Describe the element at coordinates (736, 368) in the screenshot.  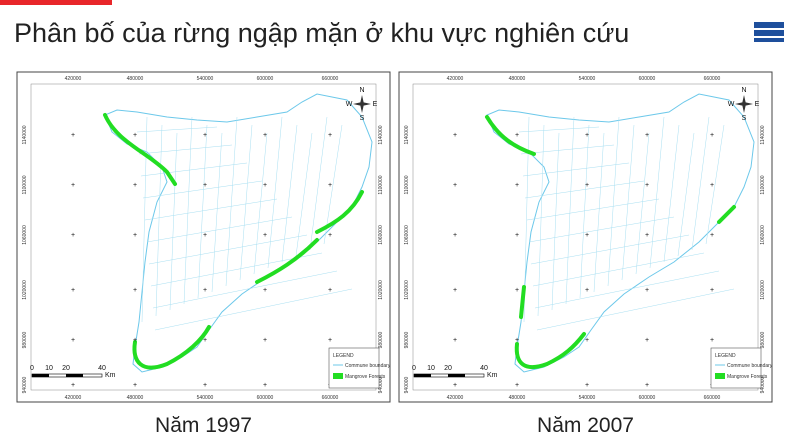
I see `legend-box` at that location.